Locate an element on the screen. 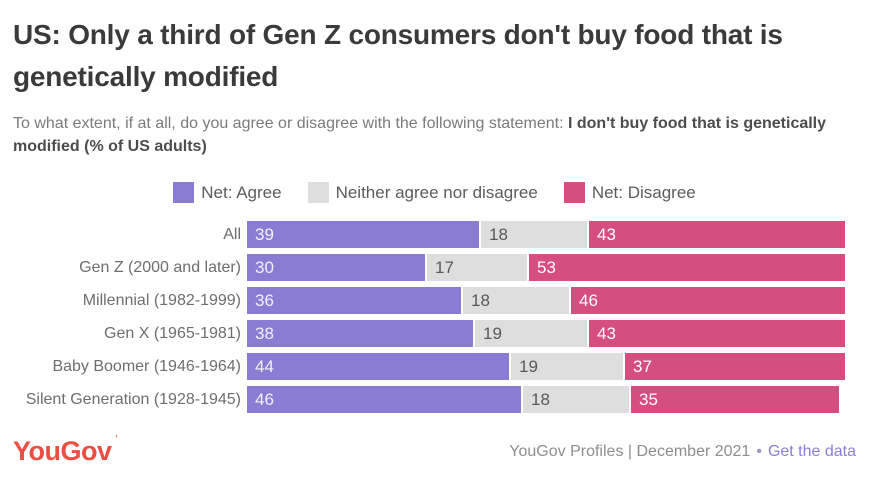  bar-value-label: 36 is located at coordinates (264, 300).